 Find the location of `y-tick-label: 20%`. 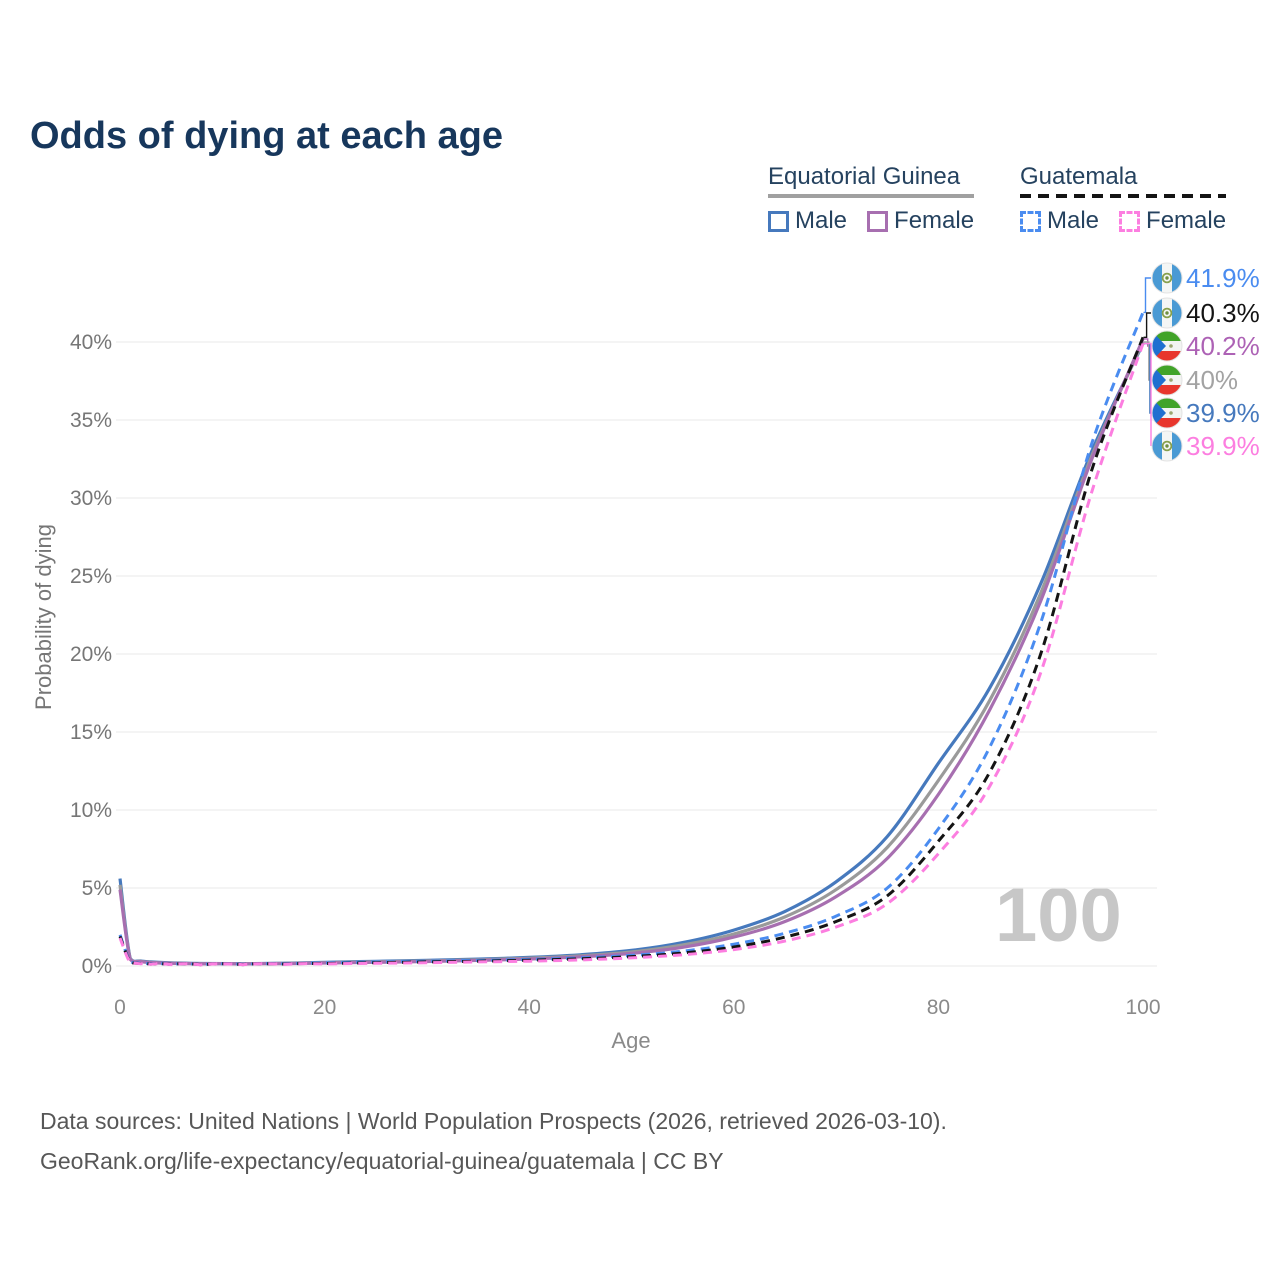

y-tick-label: 20% is located at coordinates (91, 654).